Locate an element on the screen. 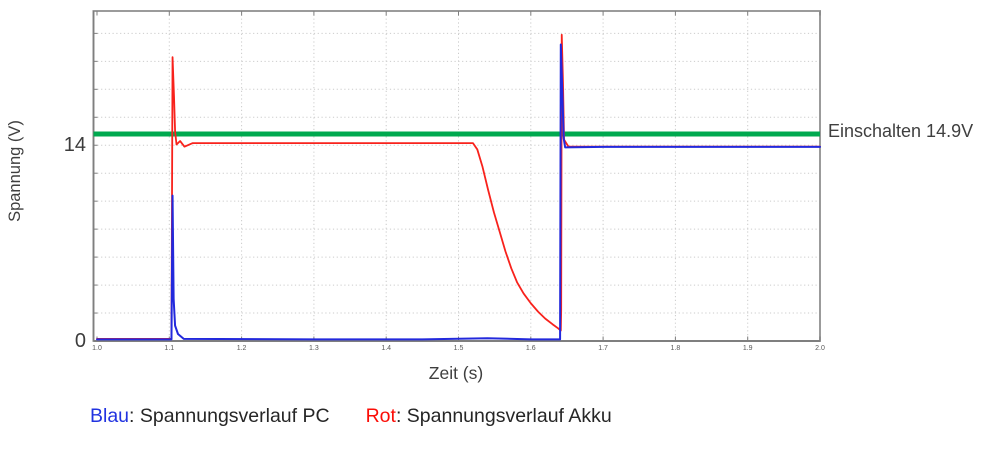  legend-swatch-word-blue: Blau is located at coordinates (110, 416).